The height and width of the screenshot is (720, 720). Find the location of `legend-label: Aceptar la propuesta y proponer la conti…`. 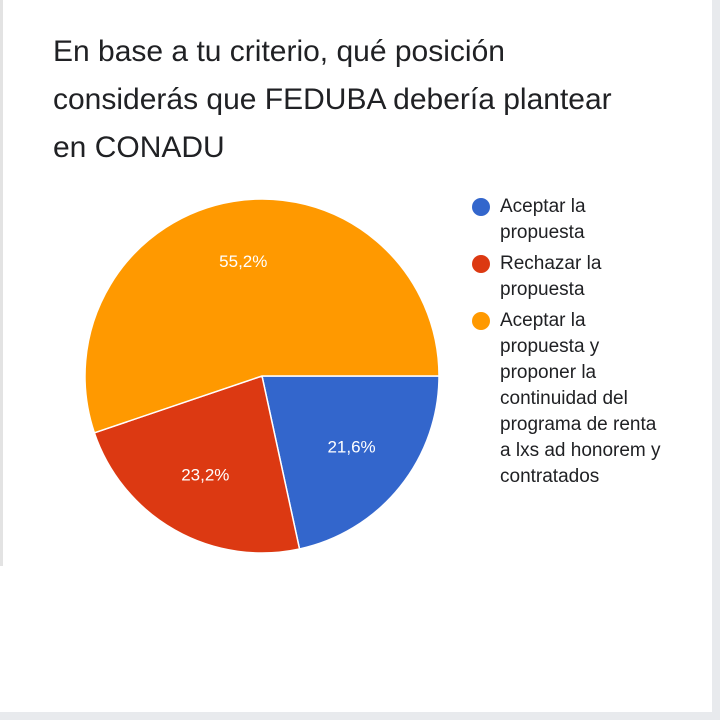

legend-label: Aceptar la propuesta y proponer la conti… is located at coordinates (580, 398).